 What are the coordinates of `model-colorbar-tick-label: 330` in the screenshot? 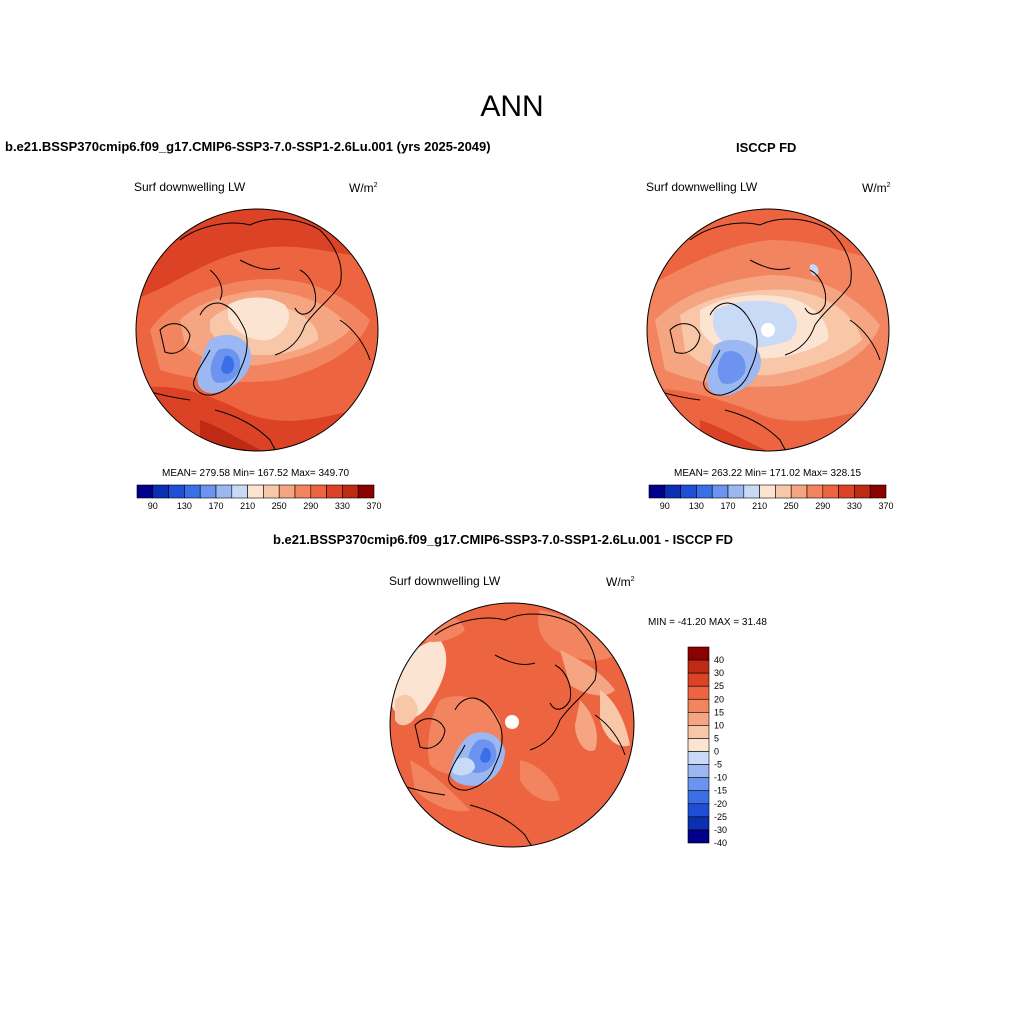 It's located at (342, 506).